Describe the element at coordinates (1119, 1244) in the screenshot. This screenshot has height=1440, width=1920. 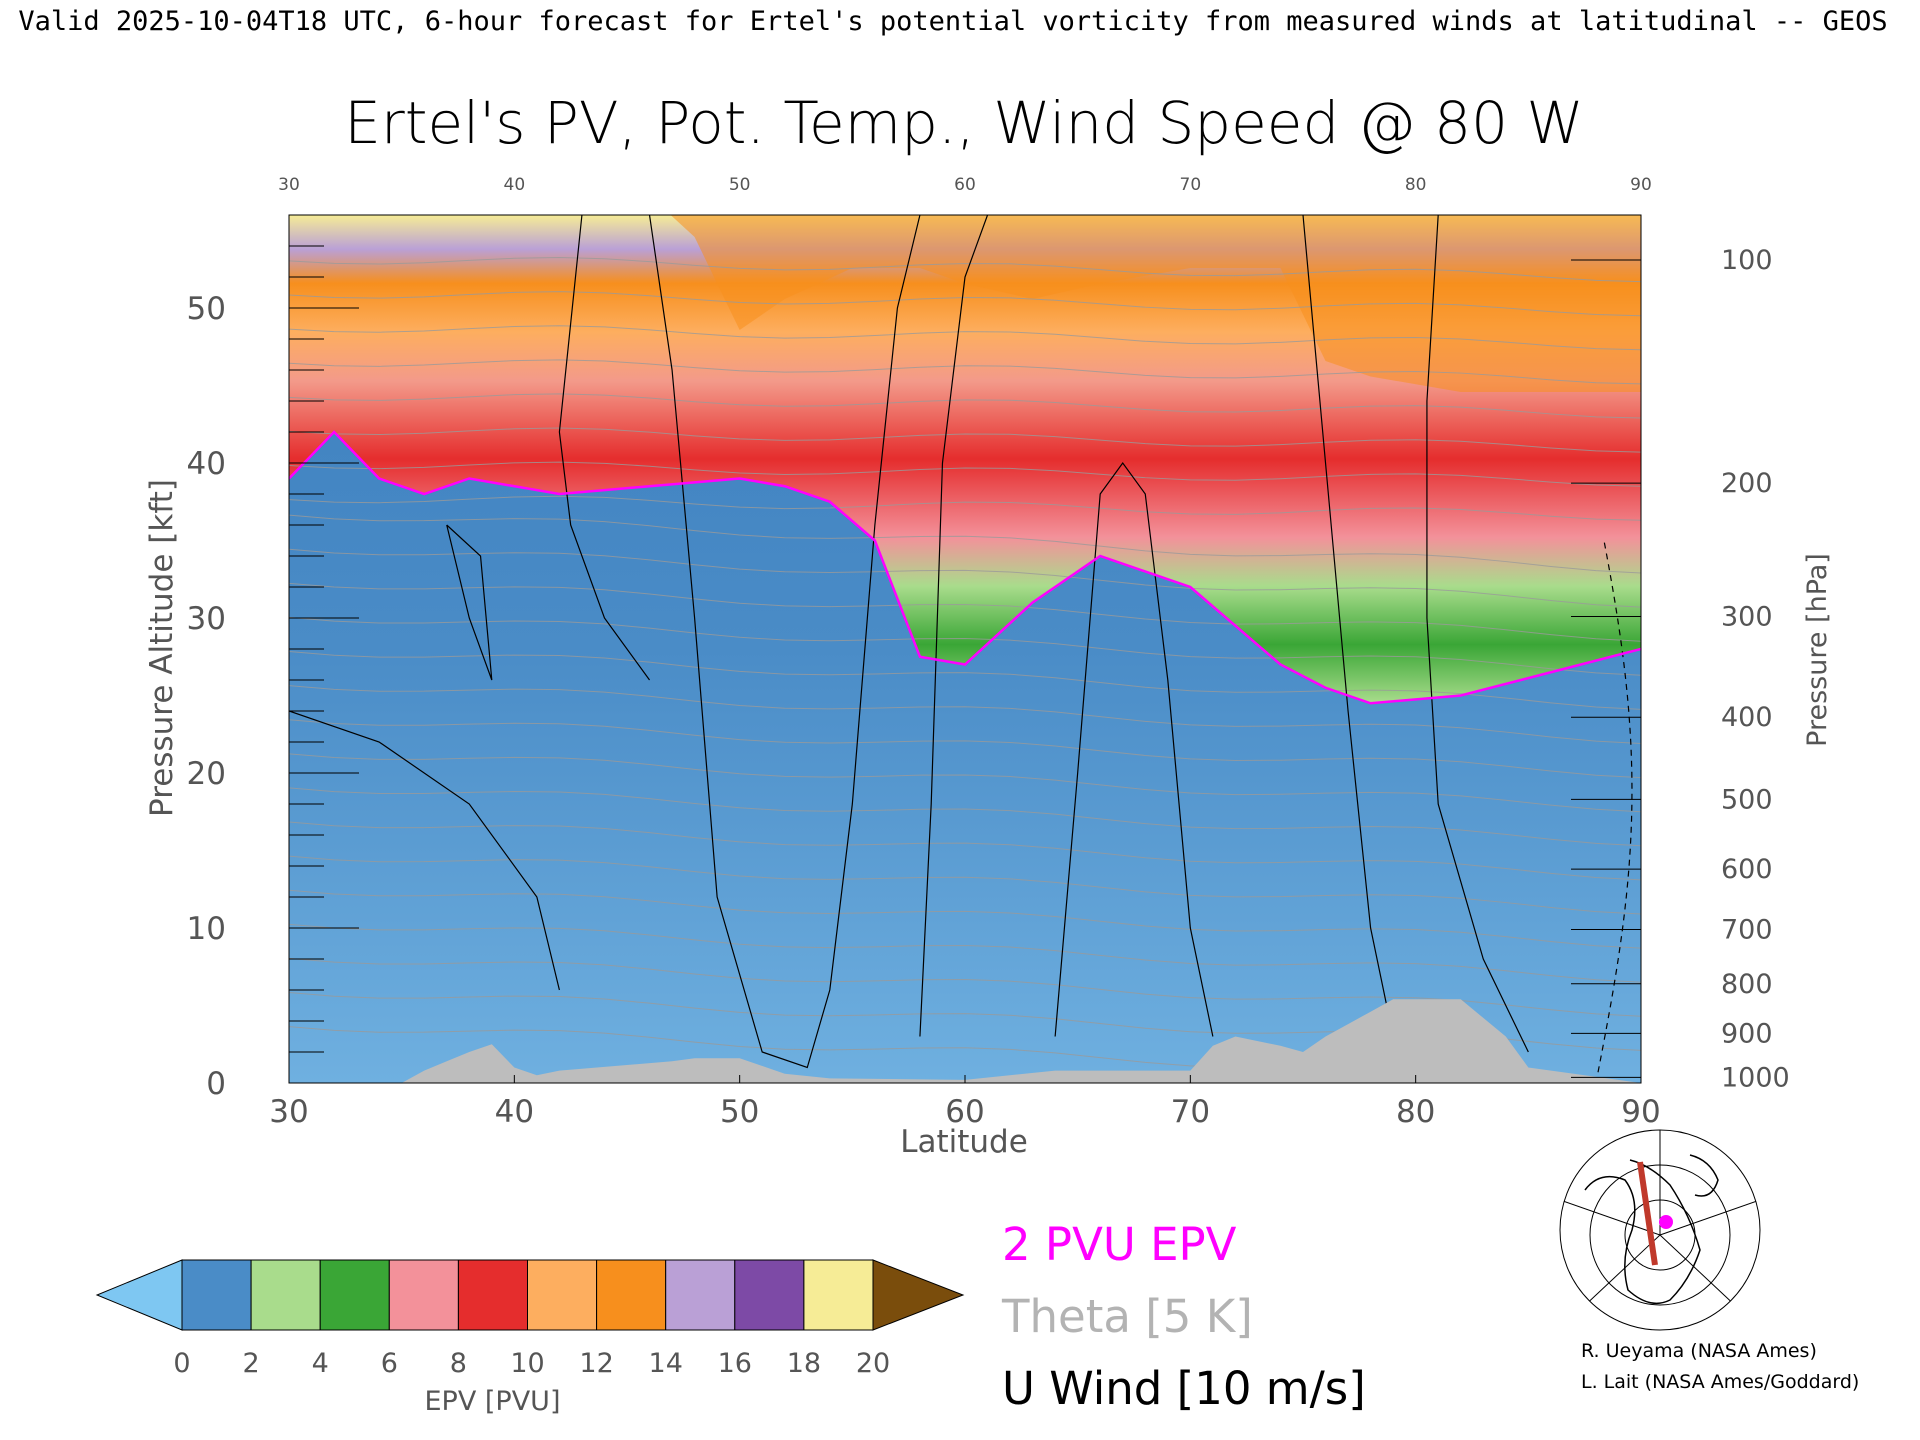
I see `legend-item-pv: 2 PVU EPV` at that location.